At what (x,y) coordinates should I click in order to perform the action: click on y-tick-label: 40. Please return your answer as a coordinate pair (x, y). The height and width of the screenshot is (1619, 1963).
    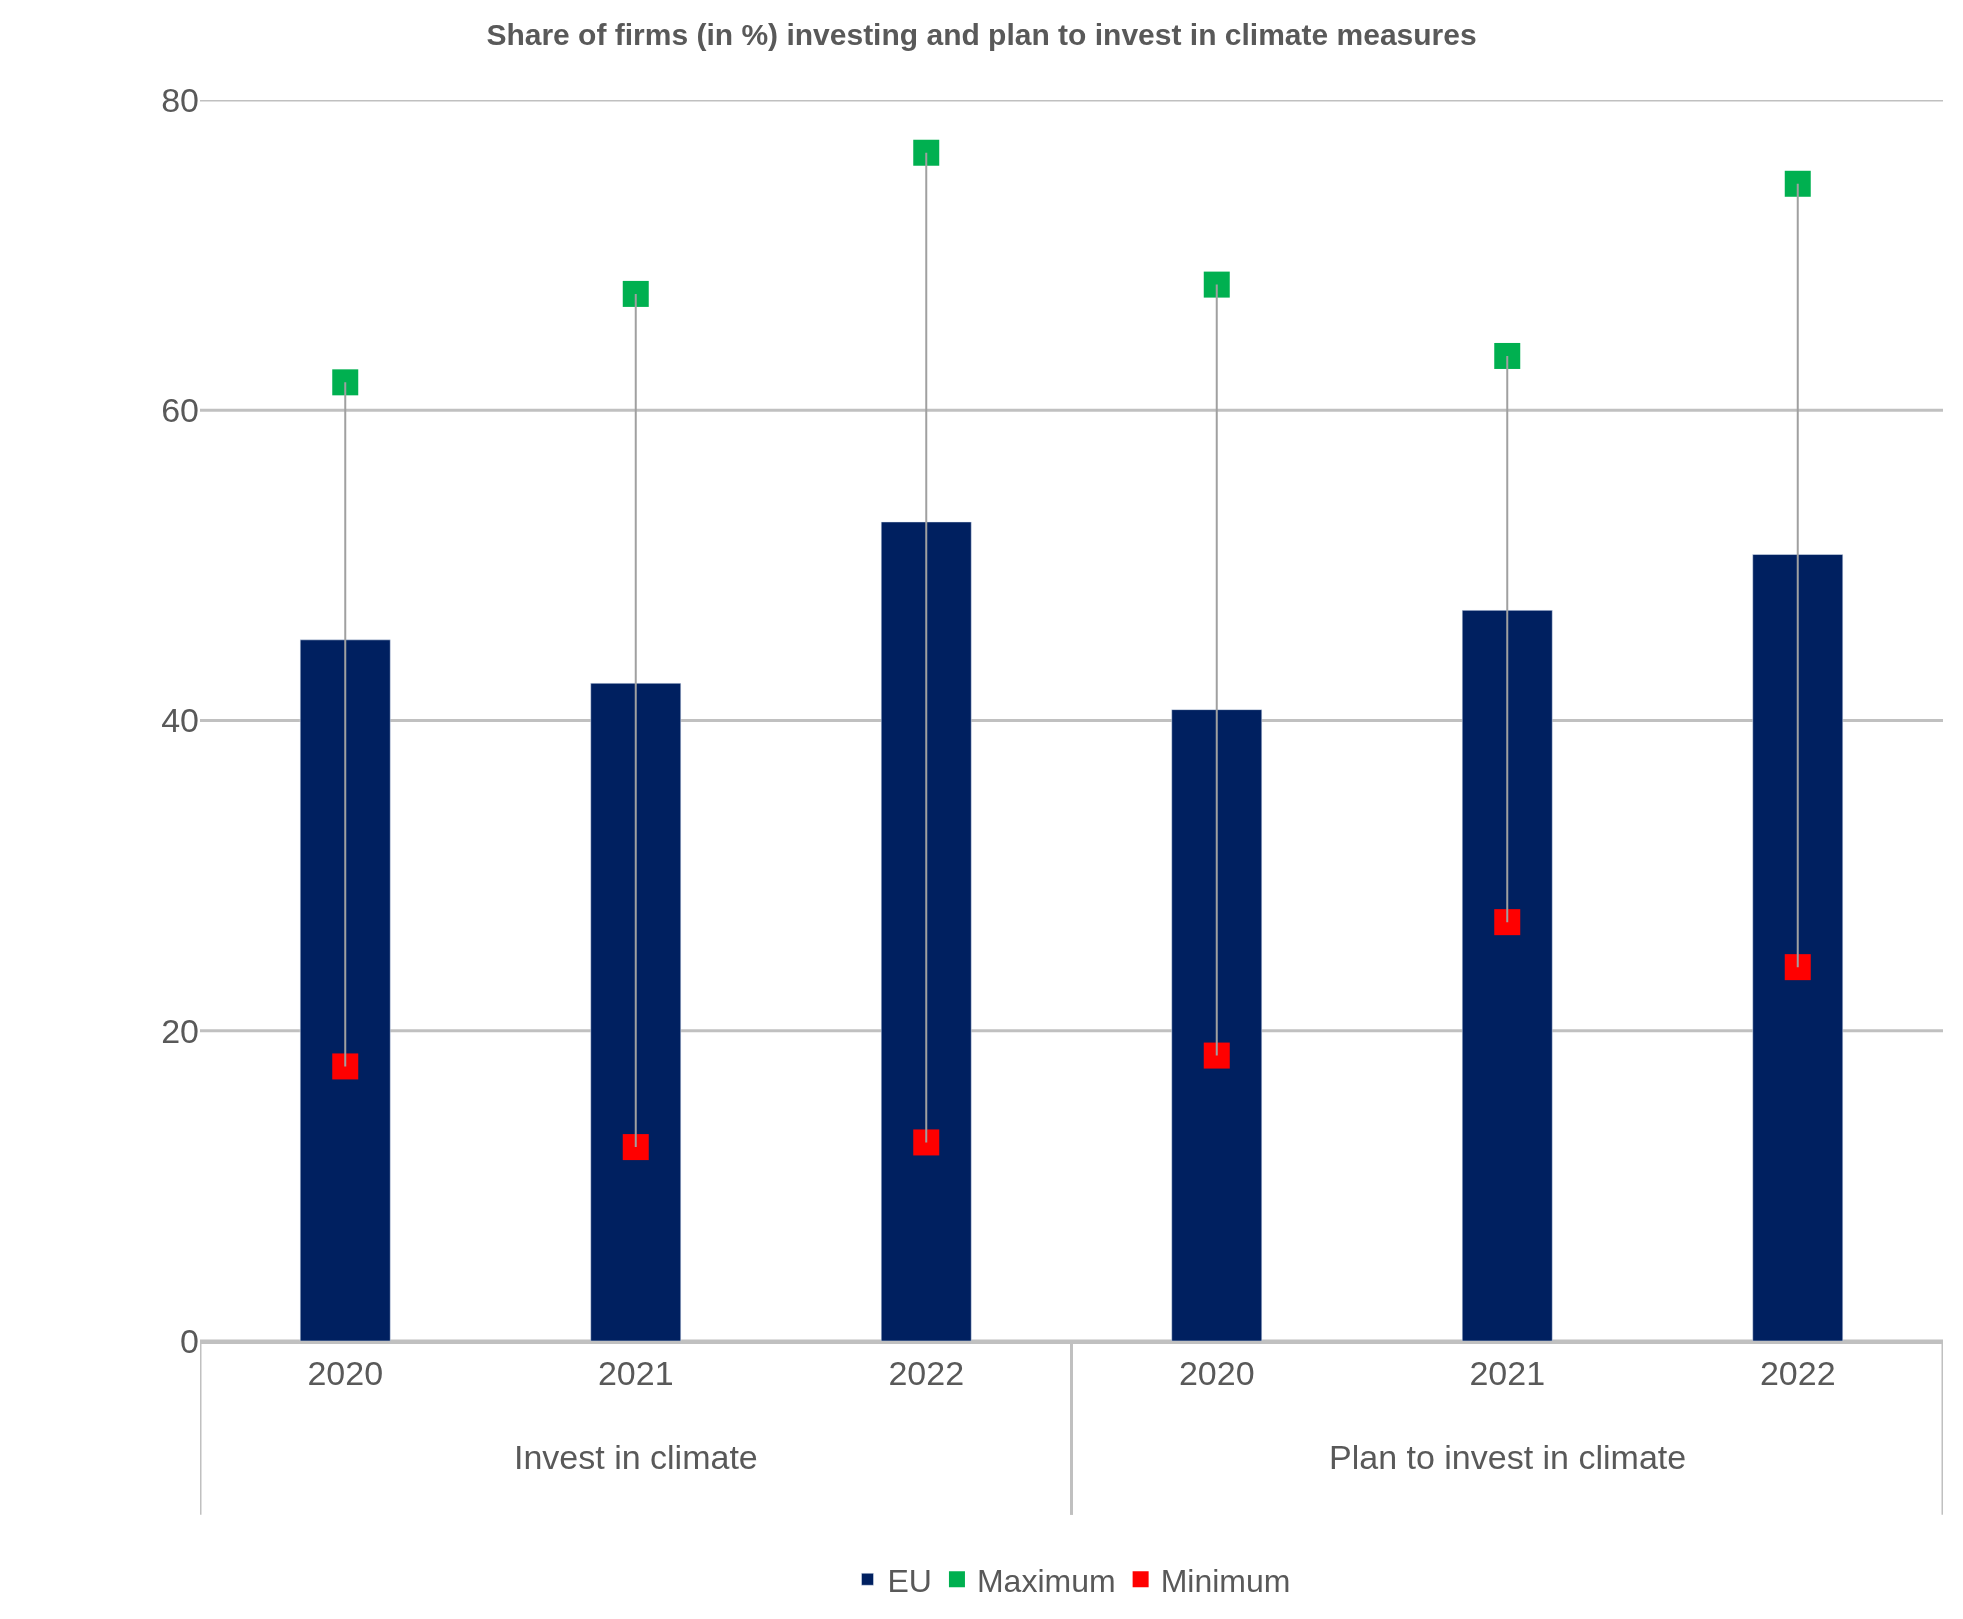
    Looking at the image, I should click on (180, 720).